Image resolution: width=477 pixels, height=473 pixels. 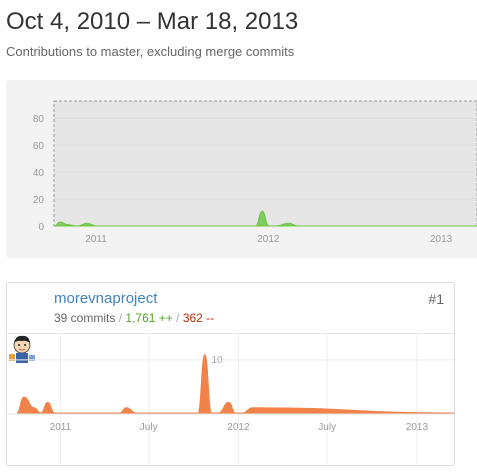 I want to click on y-tick-label: 10, so click(x=217, y=360).